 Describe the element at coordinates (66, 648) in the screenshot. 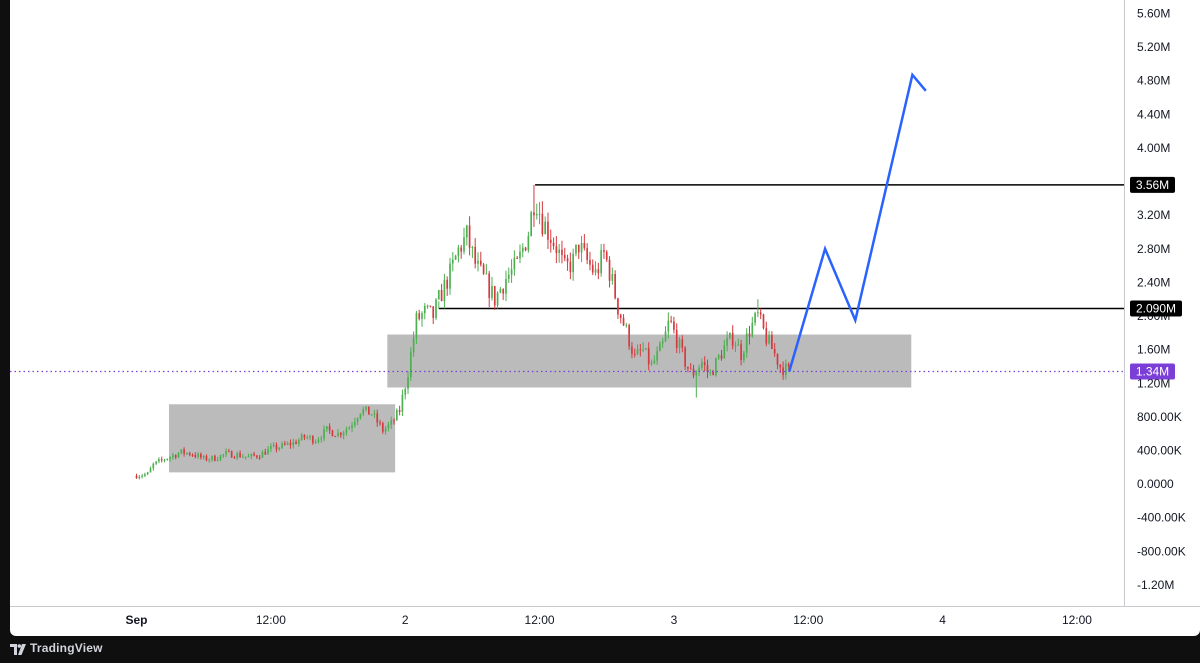

I see `brand-name: TradingView` at that location.